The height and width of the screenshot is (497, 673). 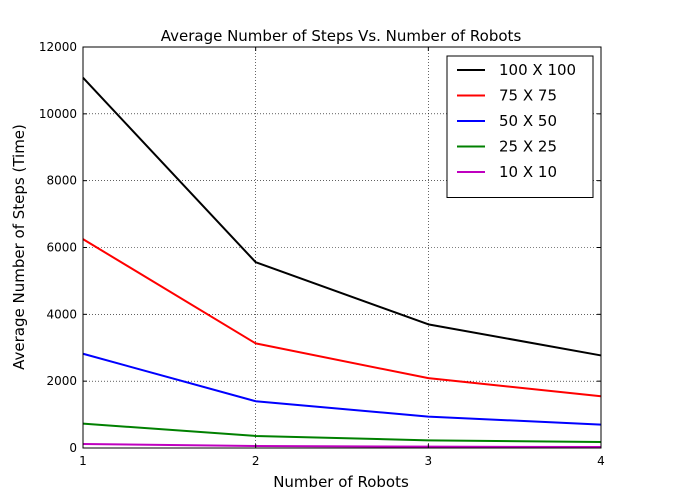 What do you see at coordinates (19, 247) in the screenshot?
I see `y-axis-title: Average Number of Steps (Time)` at bounding box center [19, 247].